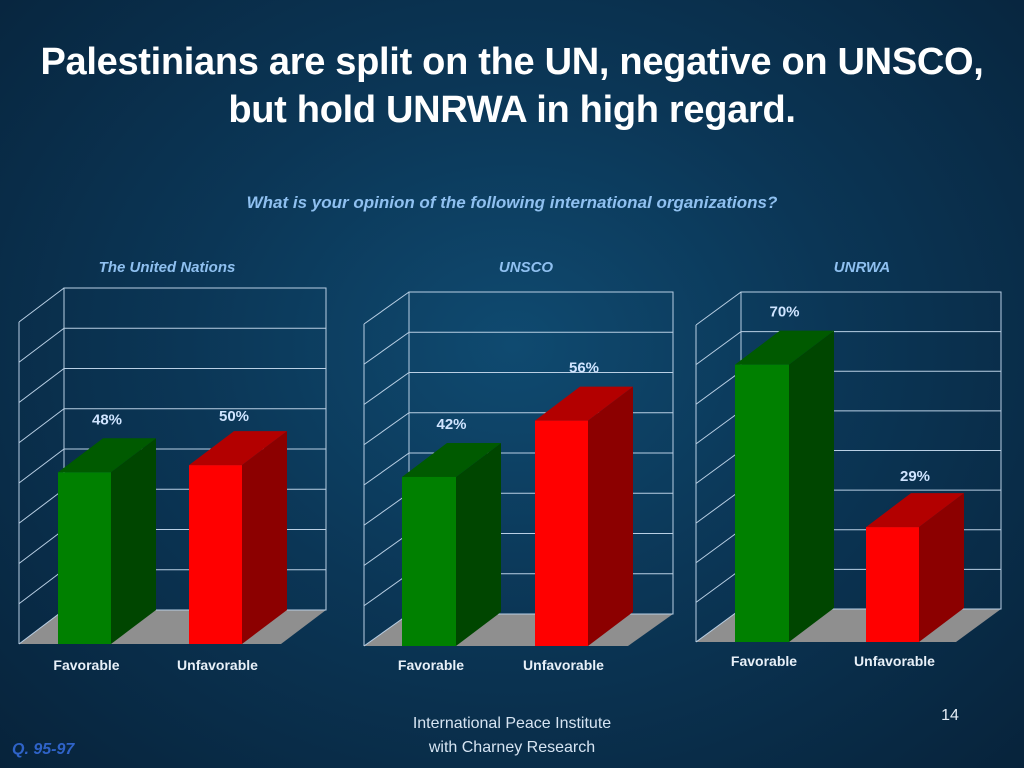 The width and height of the screenshot is (1024, 768). Describe the element at coordinates (950, 715) in the screenshot. I see `page-number: 14` at that location.